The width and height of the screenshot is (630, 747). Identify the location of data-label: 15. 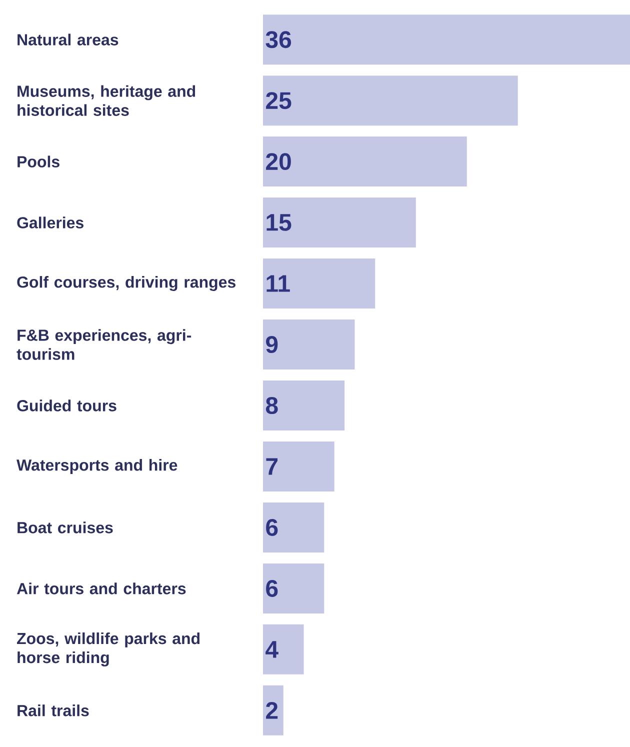
(279, 222).